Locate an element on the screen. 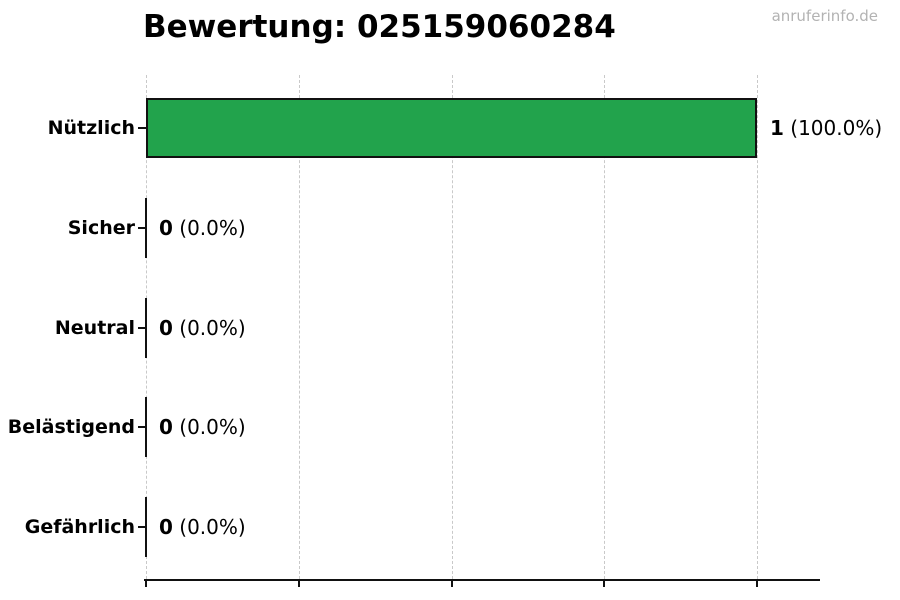 The height and width of the screenshot is (600, 900). category-label: Nützlich is located at coordinates (91, 128).